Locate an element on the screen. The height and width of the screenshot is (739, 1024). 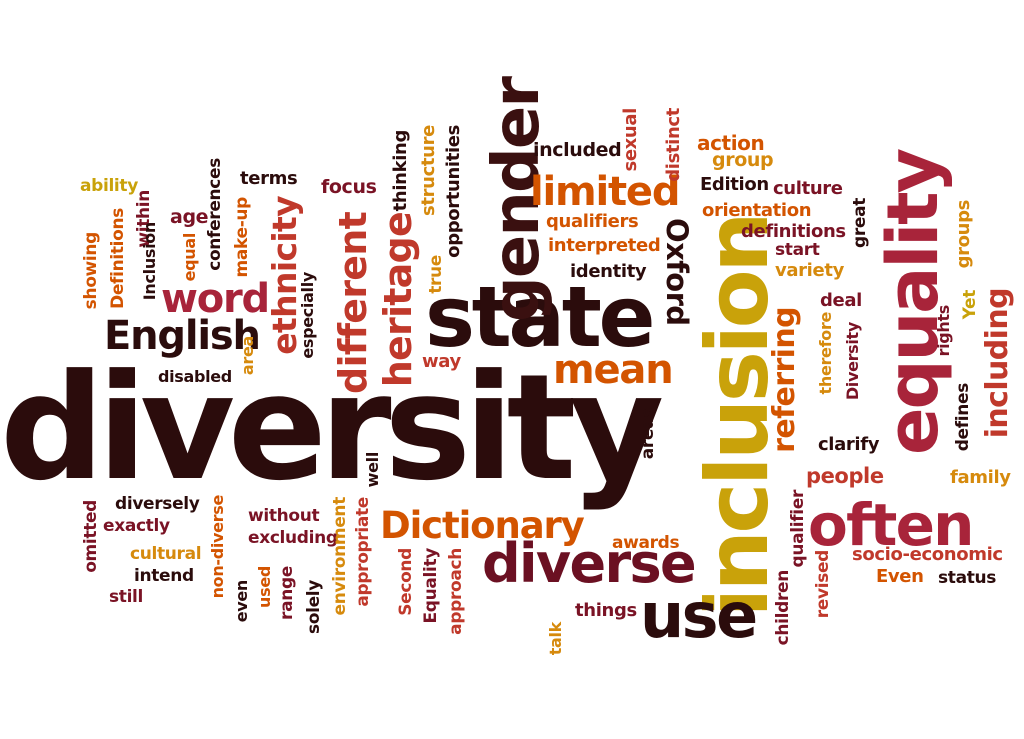
word-showing: showing is located at coordinates (91, 271).